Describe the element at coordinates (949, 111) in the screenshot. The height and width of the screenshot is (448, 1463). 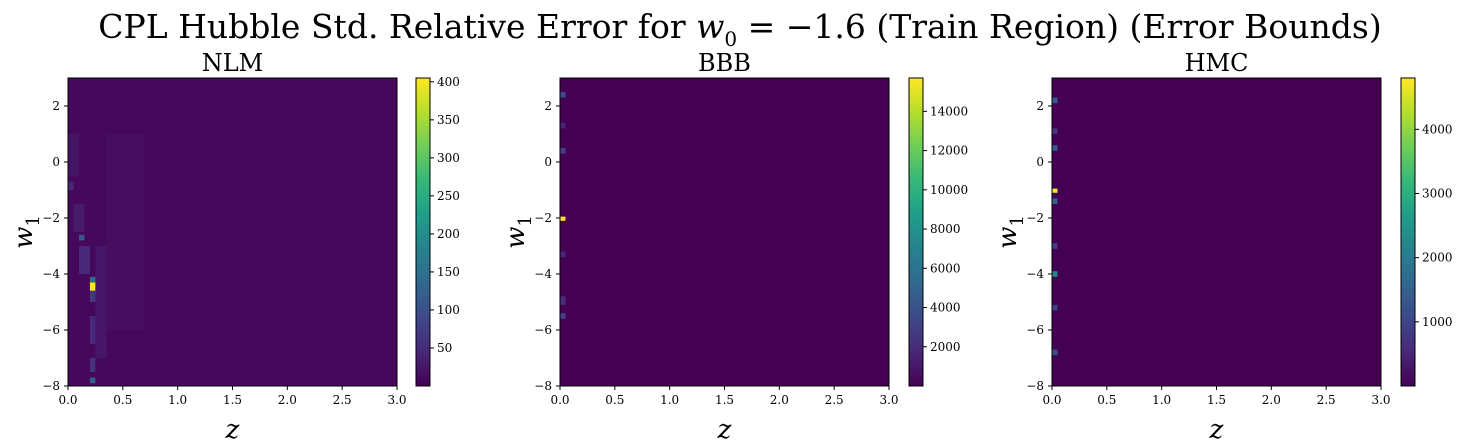
I see `colorbar-tick-label: 14000` at that location.